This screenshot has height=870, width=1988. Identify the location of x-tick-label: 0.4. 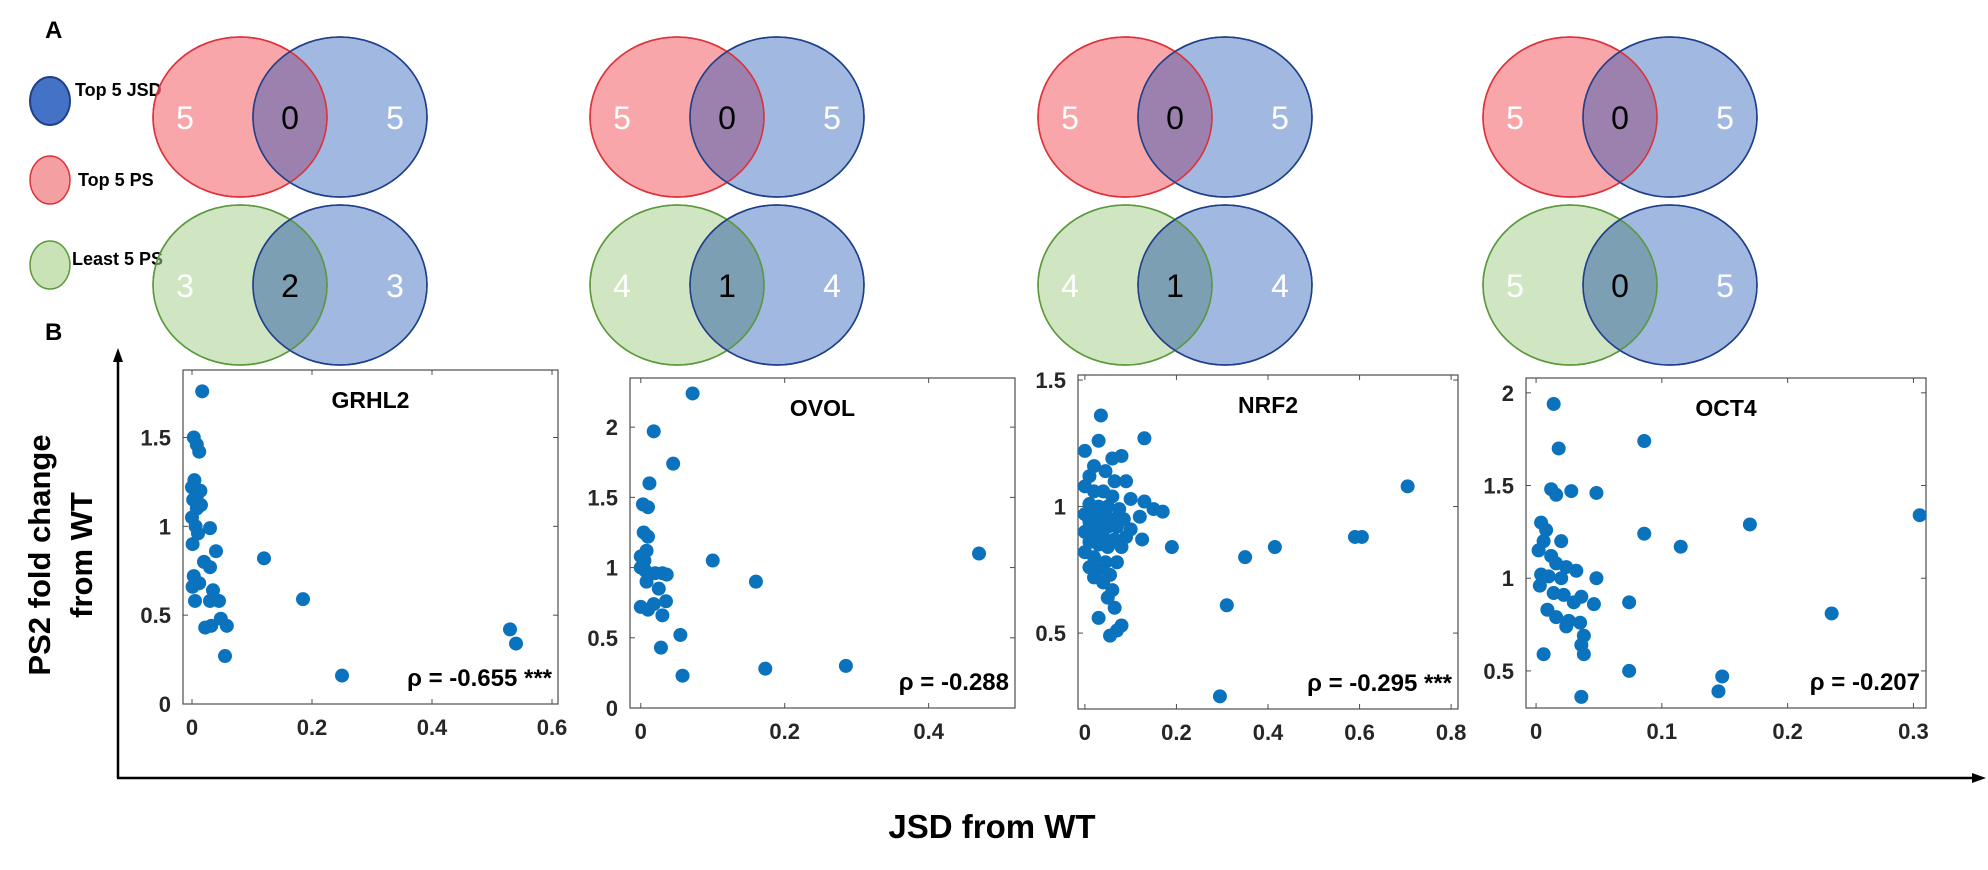
(432, 727).